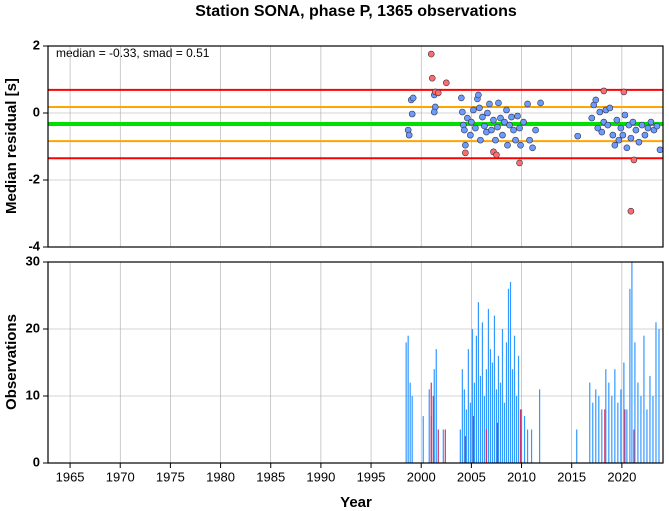  Describe the element at coordinates (521, 476) in the screenshot. I see `x-tick-label: 2010` at that location.